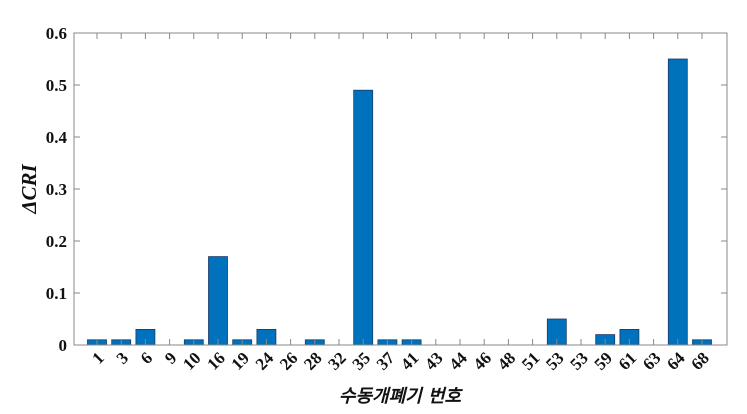 The height and width of the screenshot is (414, 747). I want to click on x-tick-label: 16, so click(215, 360).